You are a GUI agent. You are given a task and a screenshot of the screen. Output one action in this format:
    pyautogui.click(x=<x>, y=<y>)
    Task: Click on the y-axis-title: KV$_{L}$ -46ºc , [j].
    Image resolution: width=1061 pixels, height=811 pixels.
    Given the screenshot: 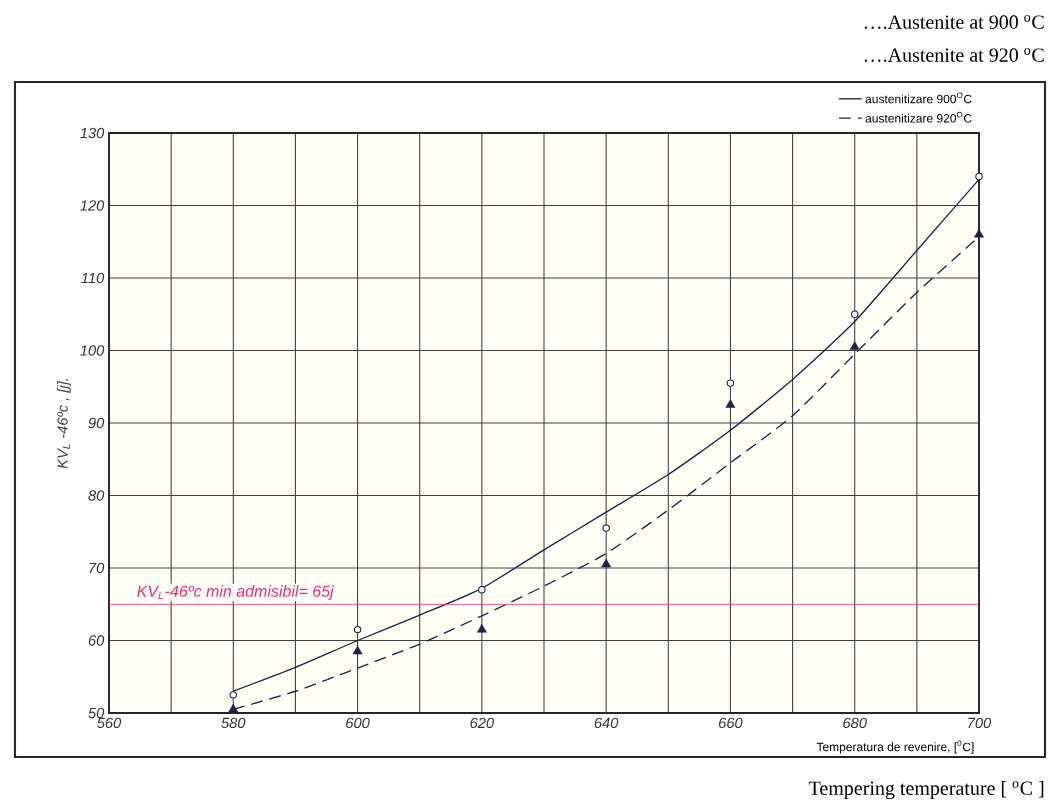 What is the action you would take?
    pyautogui.click(x=64, y=424)
    